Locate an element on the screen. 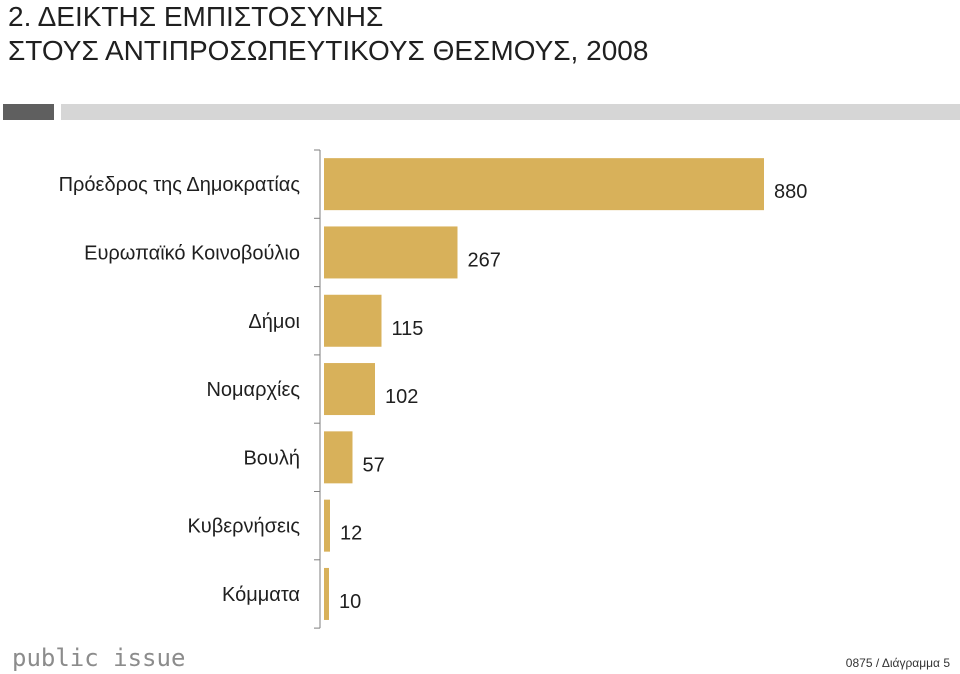 Image resolution: width=960 pixels, height=674 pixels. value-label: 102 is located at coordinates (401, 397).